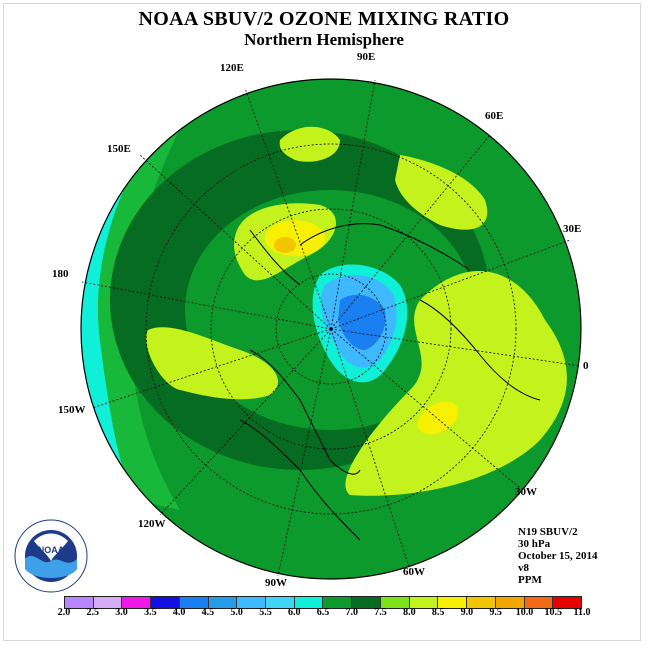  I want to click on lon-label-30e: 30E, so click(572, 229).